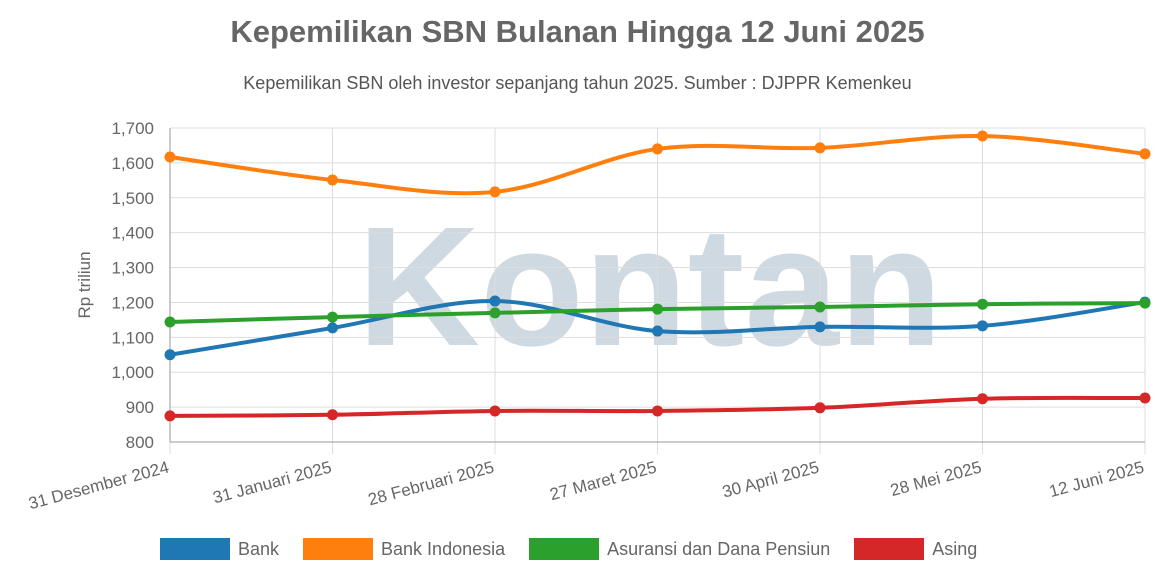  Describe the element at coordinates (84, 284) in the screenshot. I see `y-axis-label: Rp triliun` at that location.